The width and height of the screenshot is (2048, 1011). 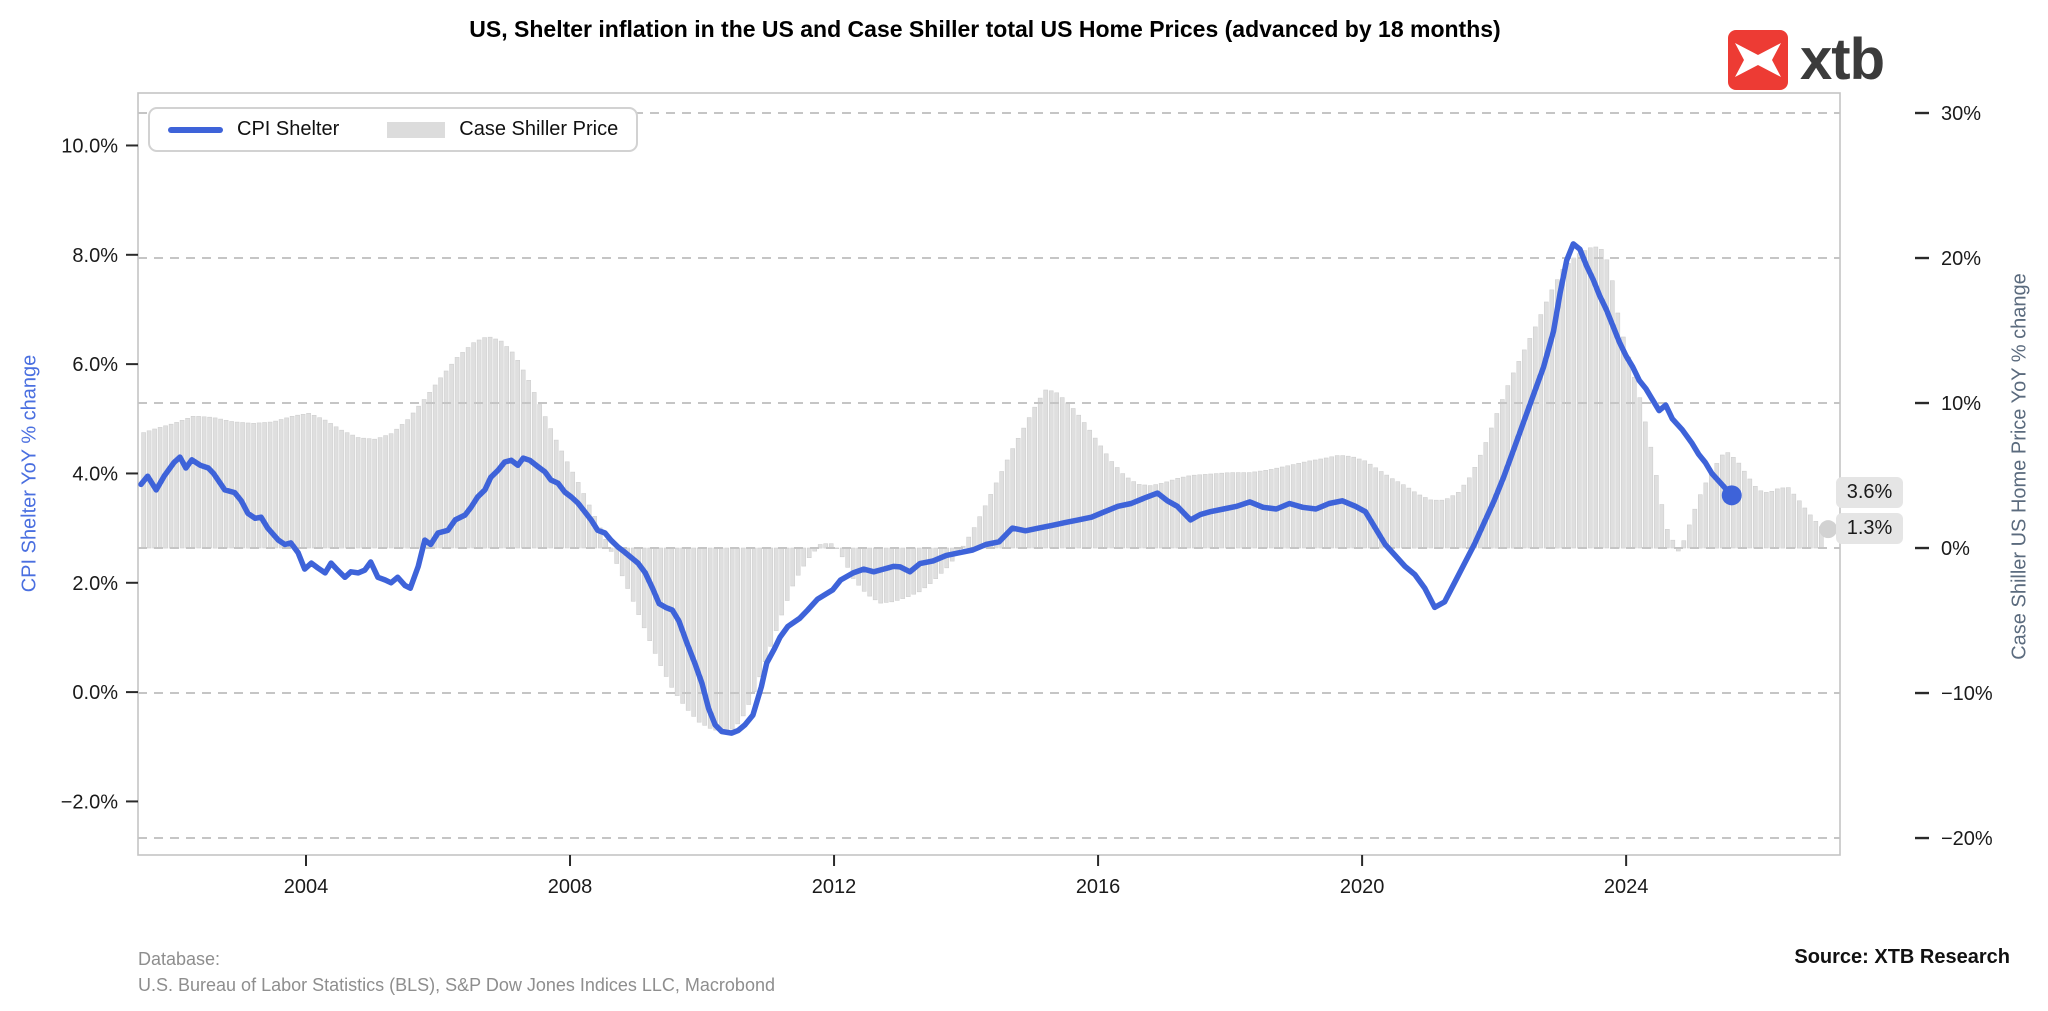 What do you see at coordinates (179, 959) in the screenshot?
I see `database-label: Database:` at bounding box center [179, 959].